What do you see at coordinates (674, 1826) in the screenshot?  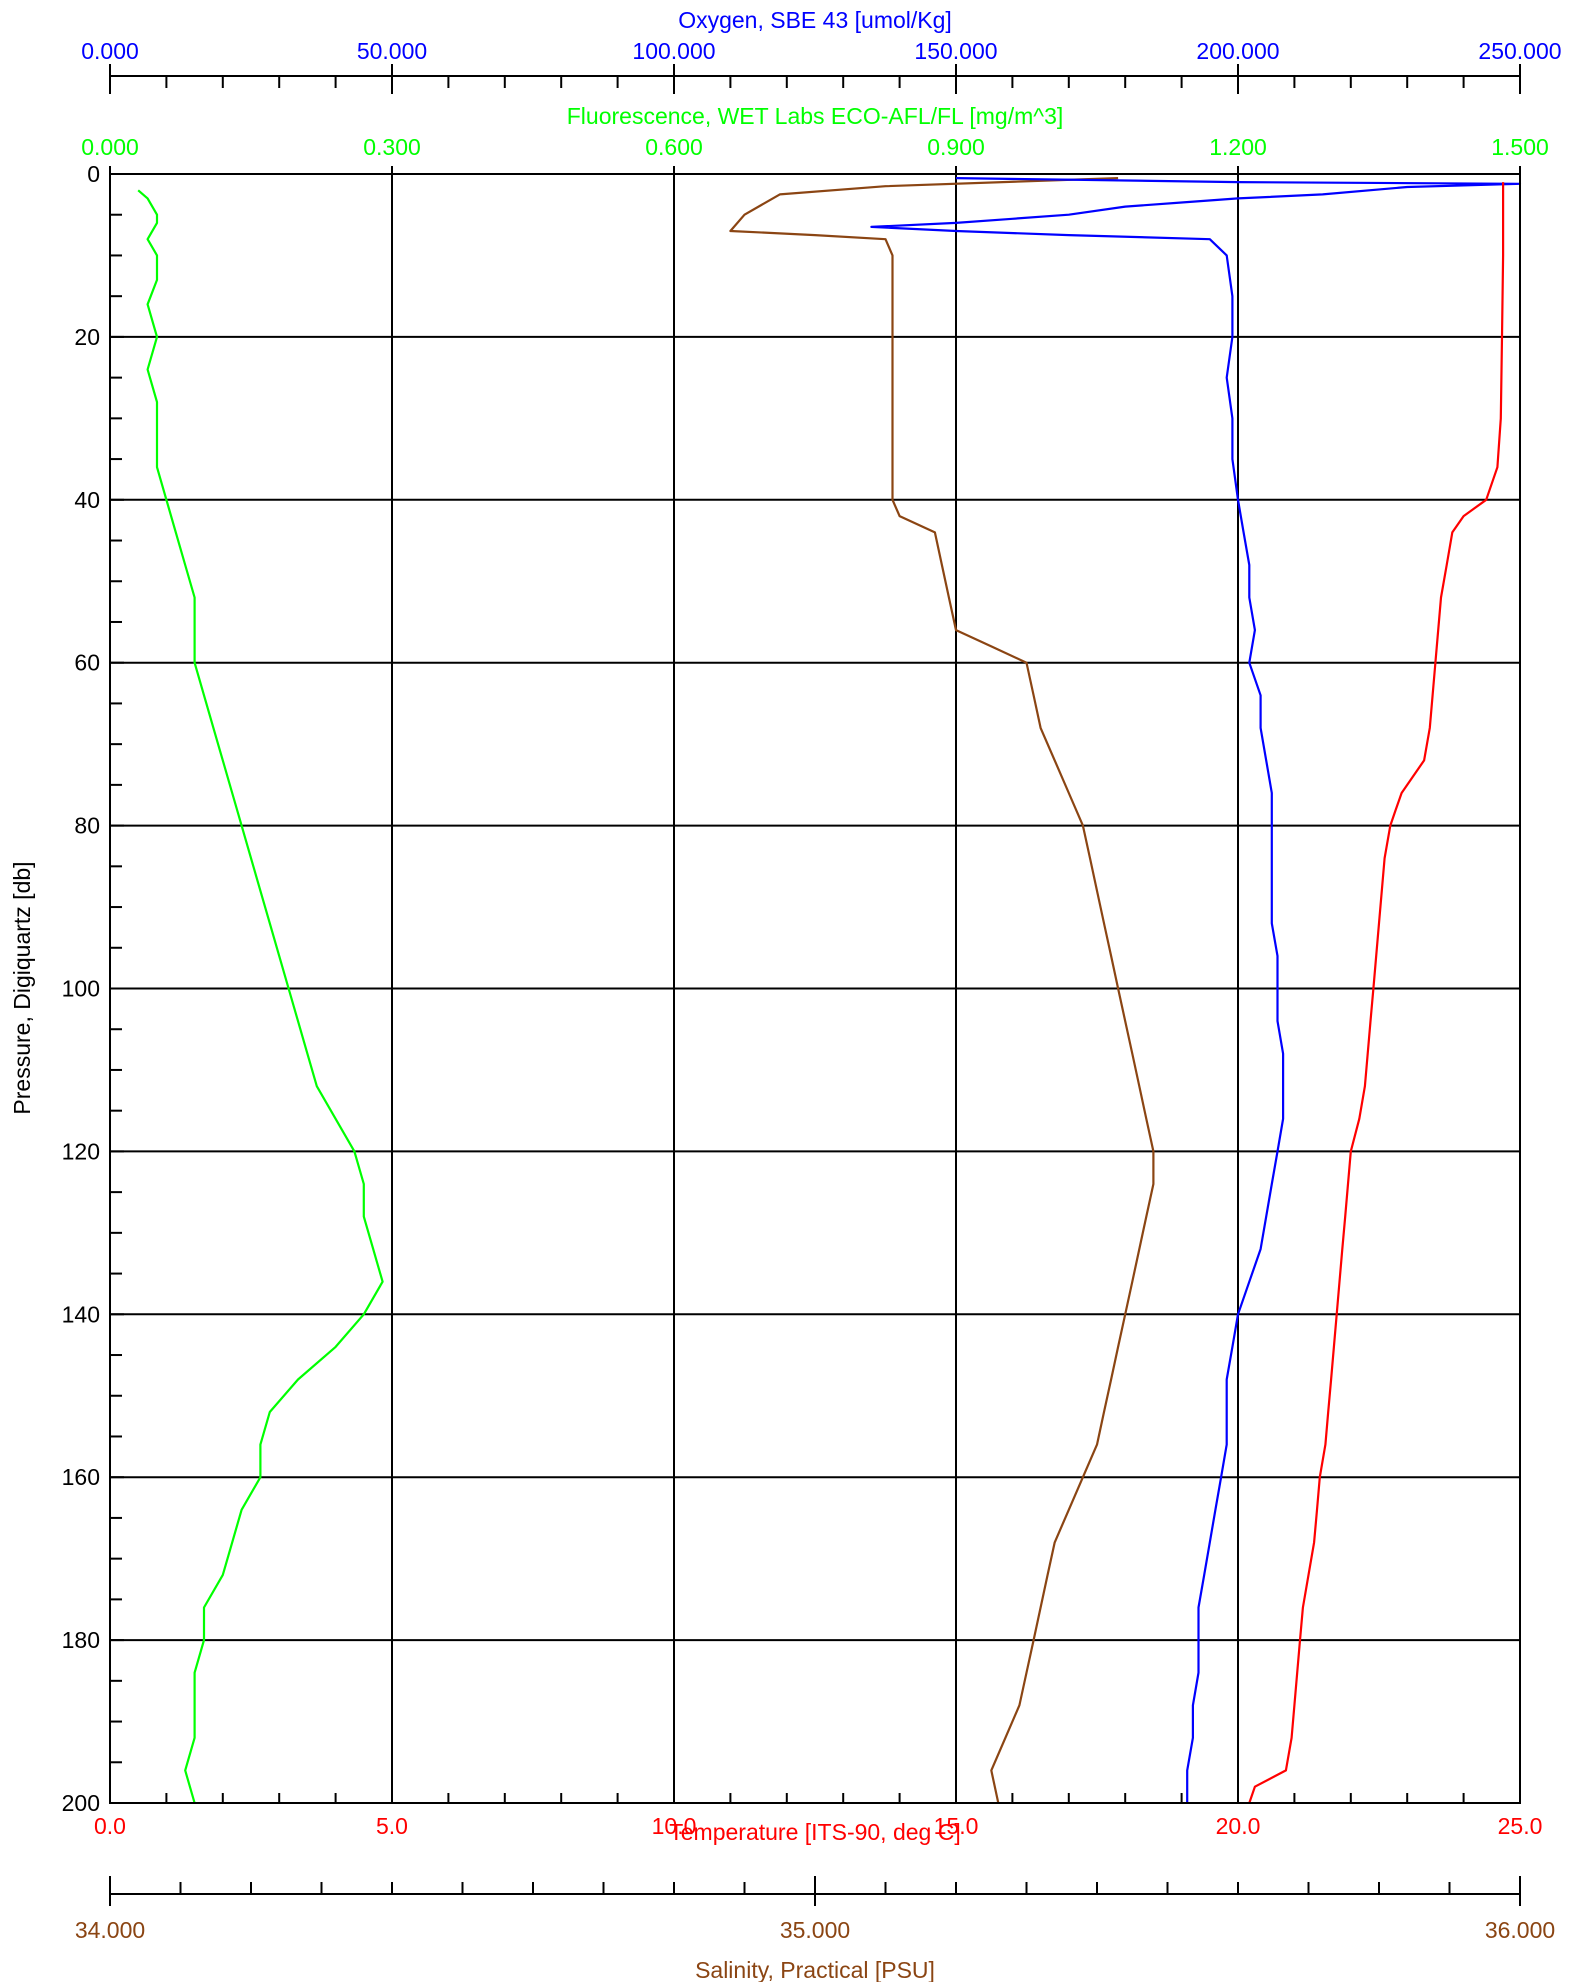 I see `temperature-tick-label: 10.0` at bounding box center [674, 1826].